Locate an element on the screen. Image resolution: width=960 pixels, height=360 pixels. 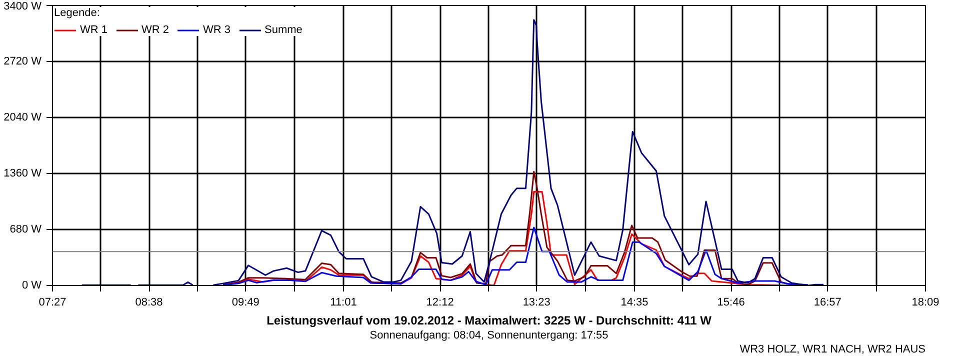
y-tick-label: 680 W is located at coordinates (26, 230).